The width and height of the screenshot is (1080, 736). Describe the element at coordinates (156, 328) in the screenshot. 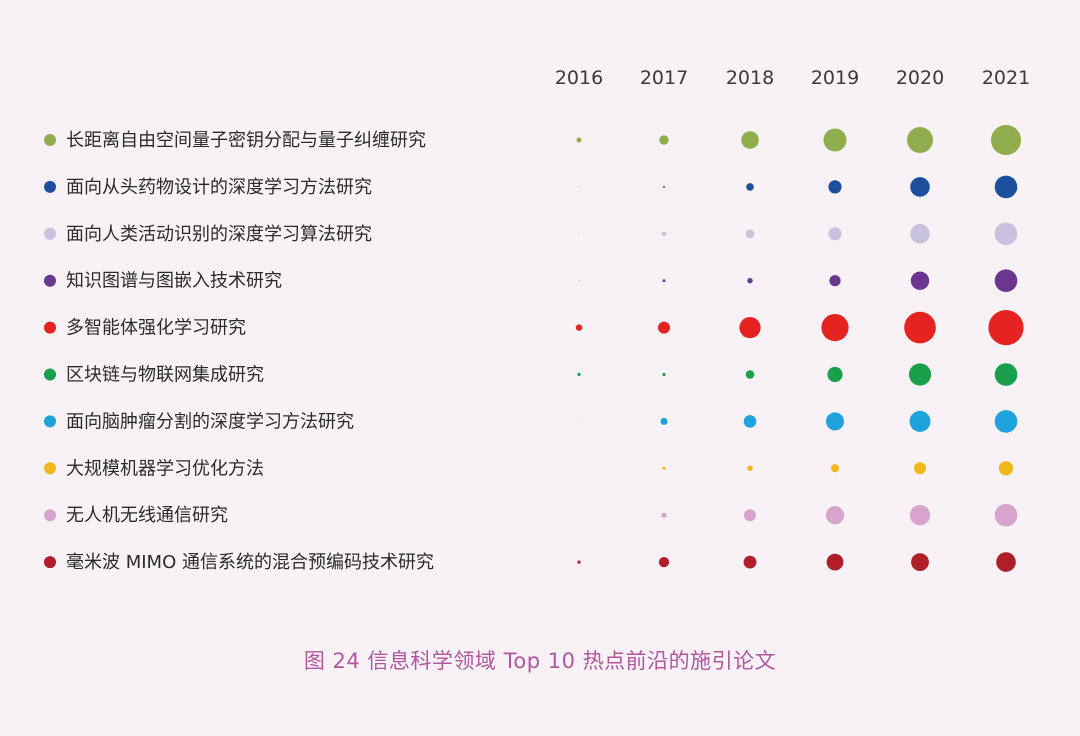

I see `series-label: 多智能体强化学习研究` at that location.